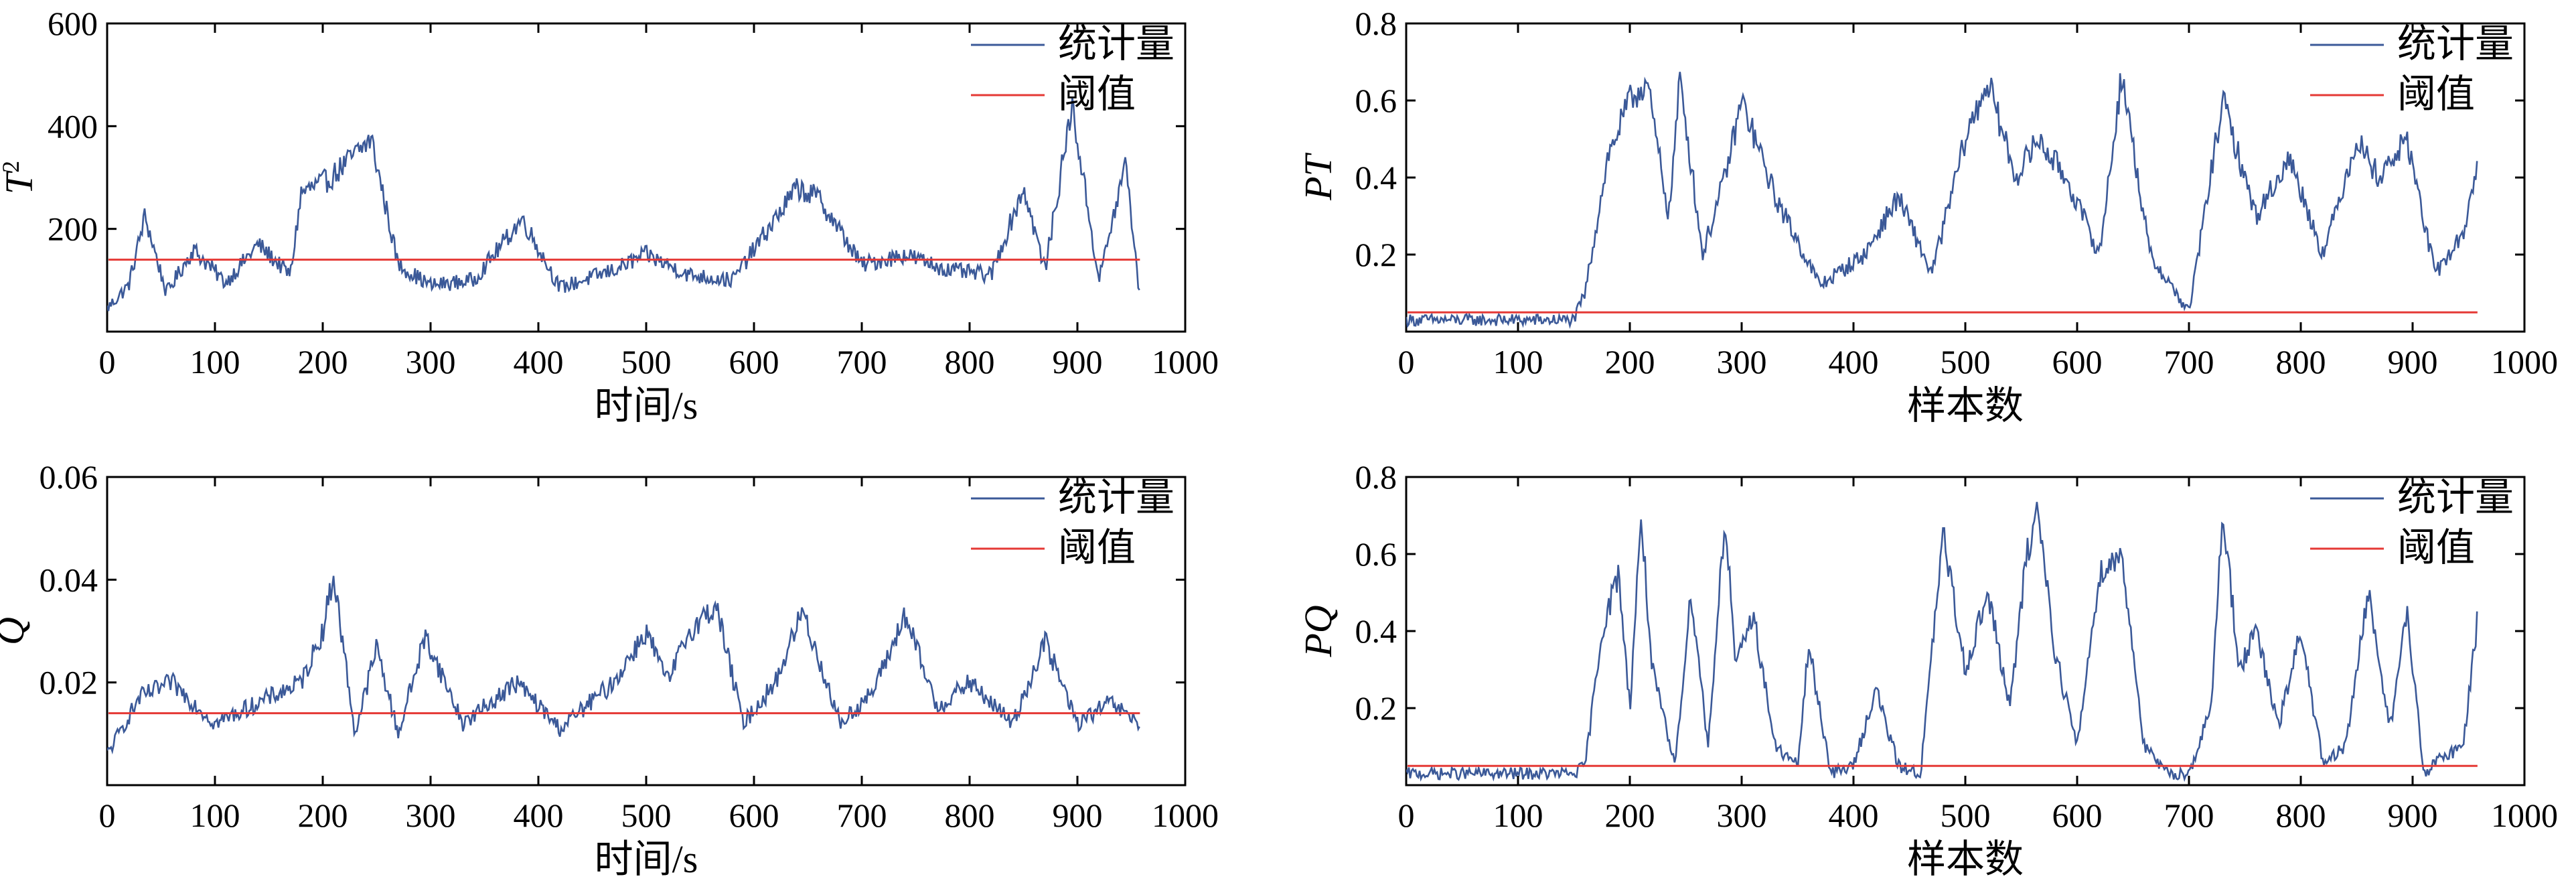 The height and width of the screenshot is (891, 2576). I want to click on y-axis-label: PQ, so click(1318, 631).